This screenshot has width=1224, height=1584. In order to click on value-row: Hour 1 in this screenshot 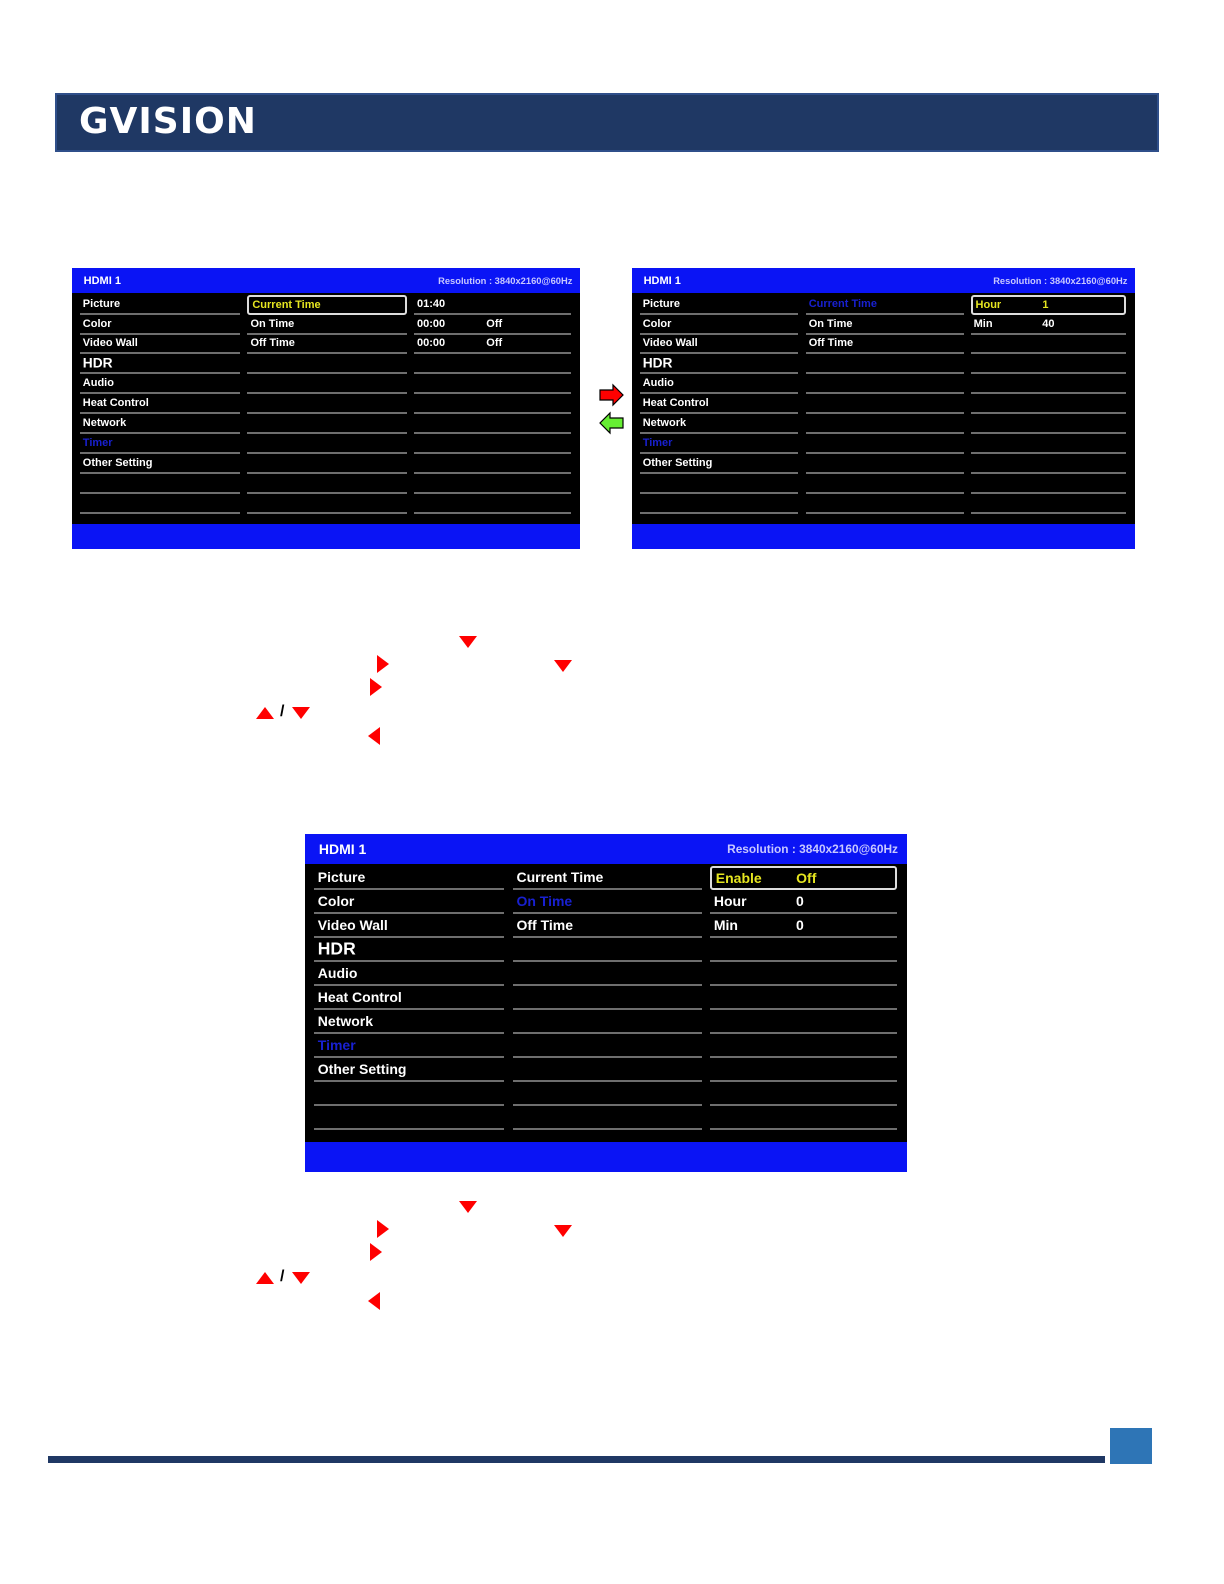, I will do `click(1048, 304)`.